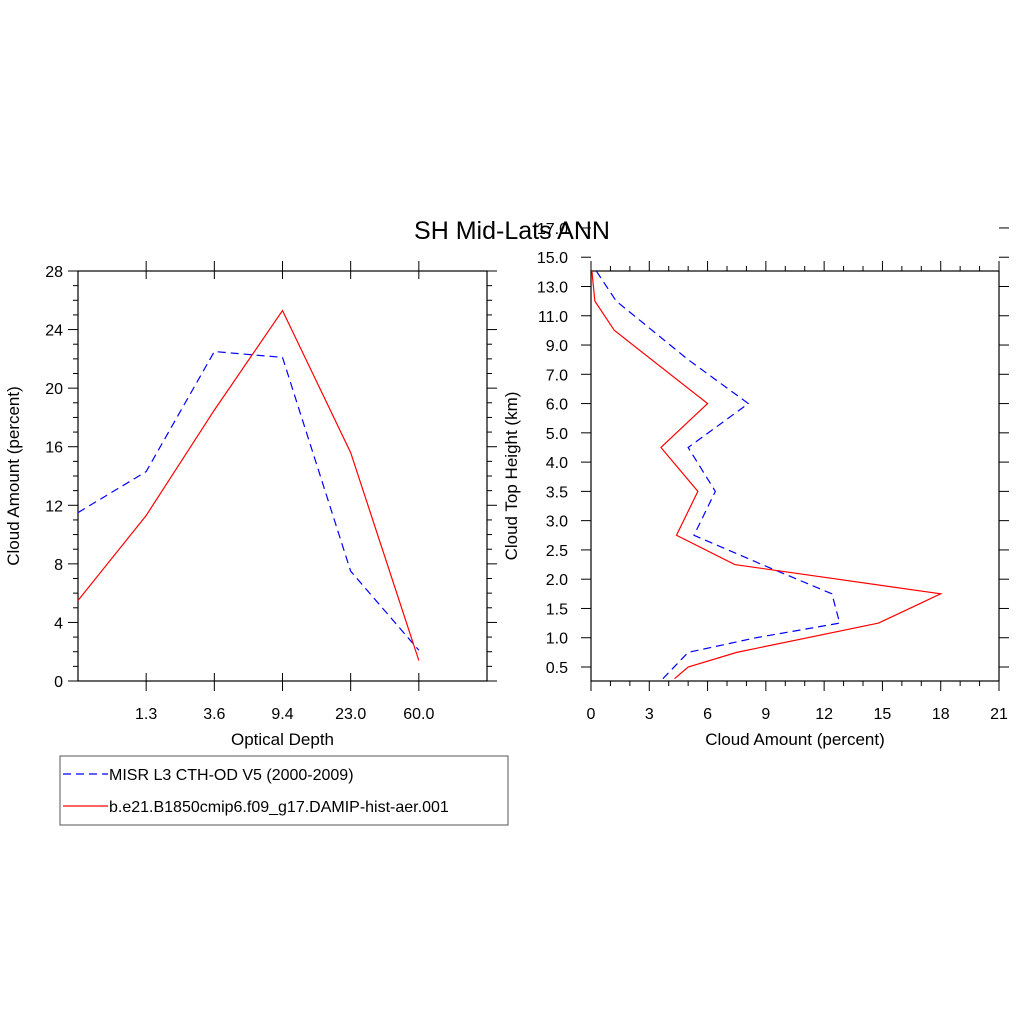 The height and width of the screenshot is (1024, 1024). Describe the element at coordinates (765, 714) in the screenshot. I see `x-tick-label: 9` at that location.